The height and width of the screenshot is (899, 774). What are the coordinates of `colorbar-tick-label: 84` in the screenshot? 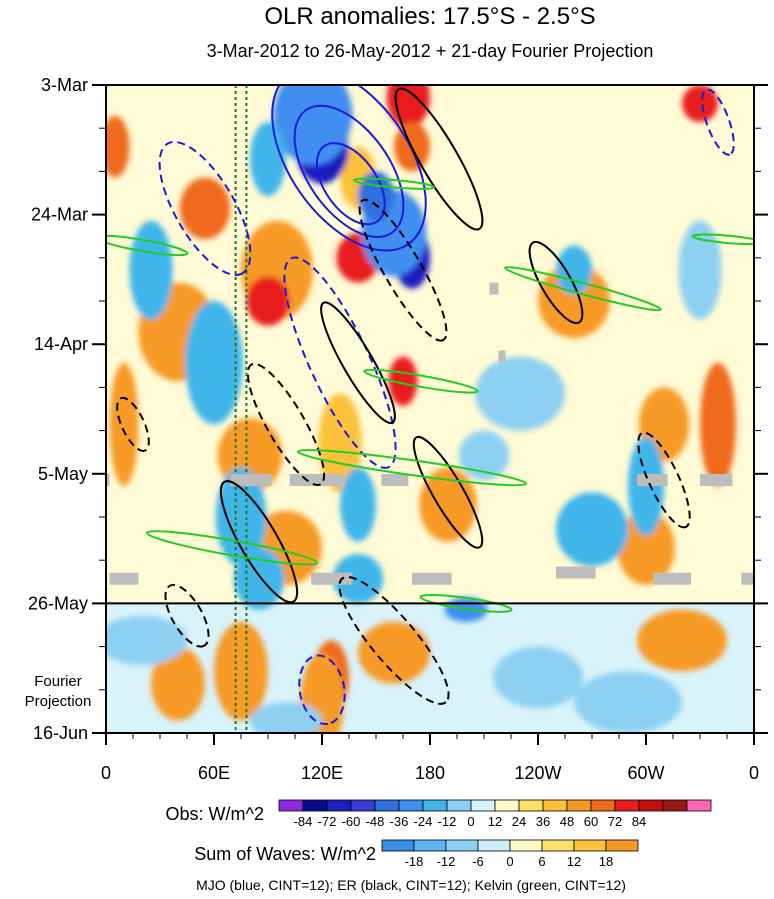 It's located at (639, 821).